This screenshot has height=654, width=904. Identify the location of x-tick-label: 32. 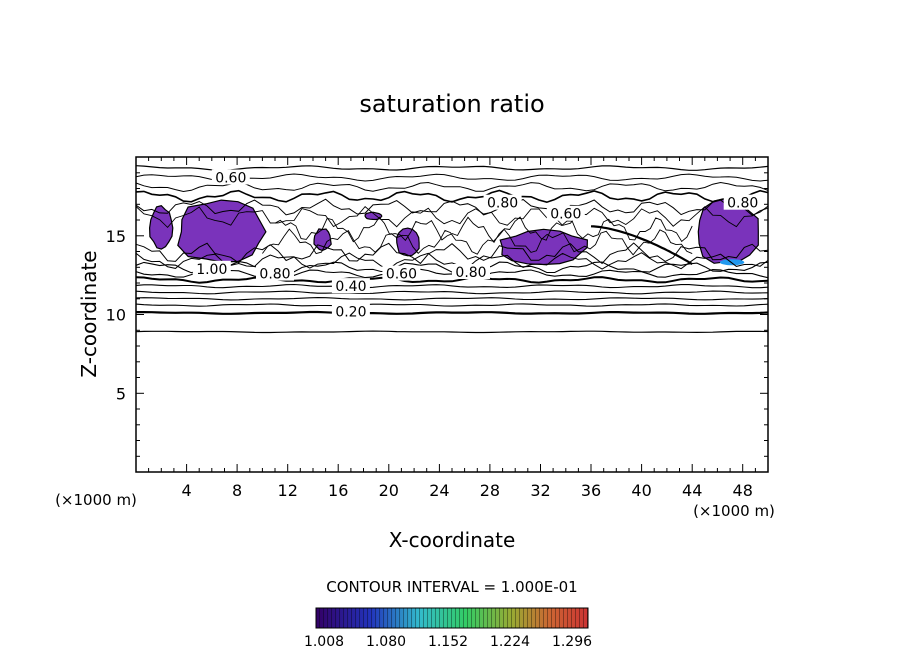
(540, 490).